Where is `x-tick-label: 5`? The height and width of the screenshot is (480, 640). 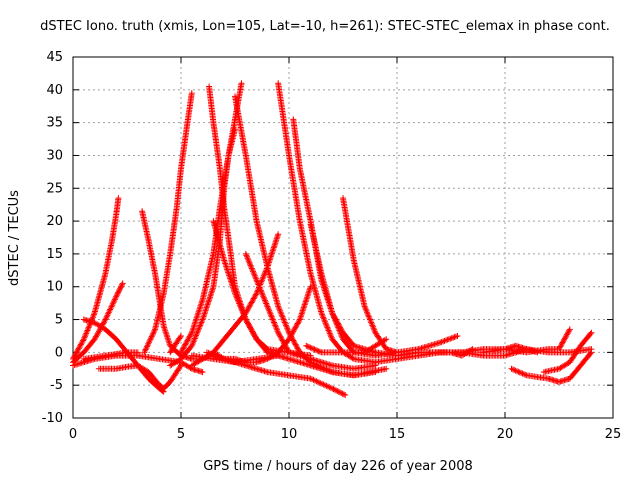
x-tick-label: 5 is located at coordinates (181, 434).